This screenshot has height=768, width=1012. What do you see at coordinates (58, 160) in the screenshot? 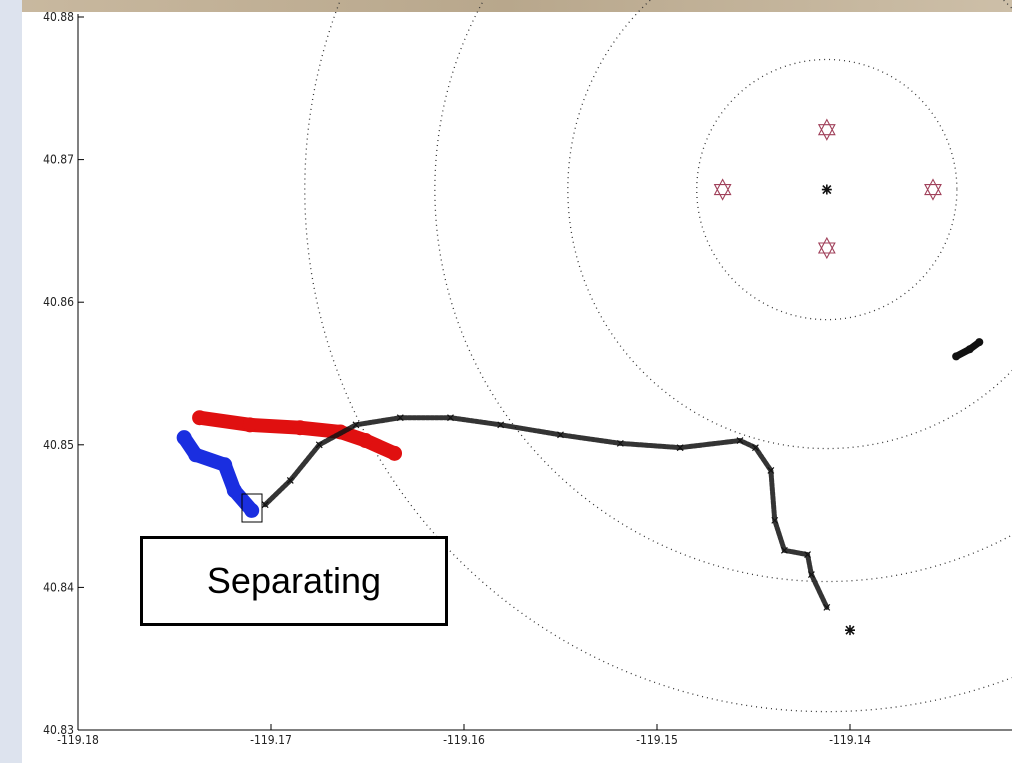
I see `y-tick-label: 40.87` at bounding box center [58, 160].